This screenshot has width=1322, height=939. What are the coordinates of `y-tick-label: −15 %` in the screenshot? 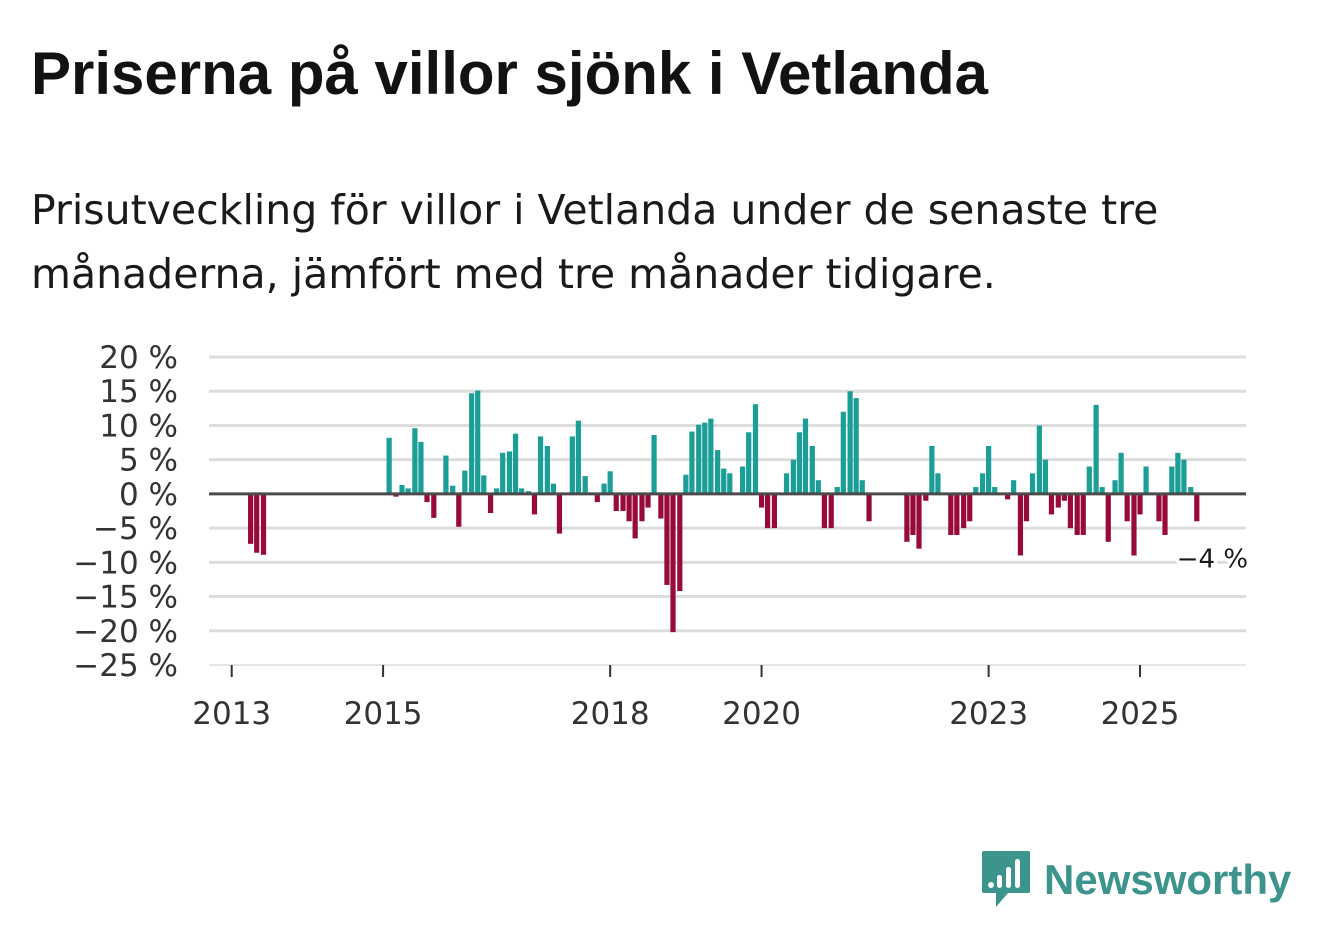 It's located at (125, 598).